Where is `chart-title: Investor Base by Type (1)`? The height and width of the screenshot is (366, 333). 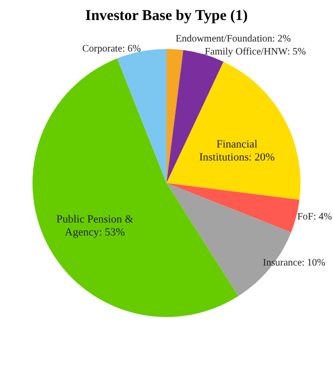 chart-title: Investor Base by Type (1) is located at coordinates (166, 16).